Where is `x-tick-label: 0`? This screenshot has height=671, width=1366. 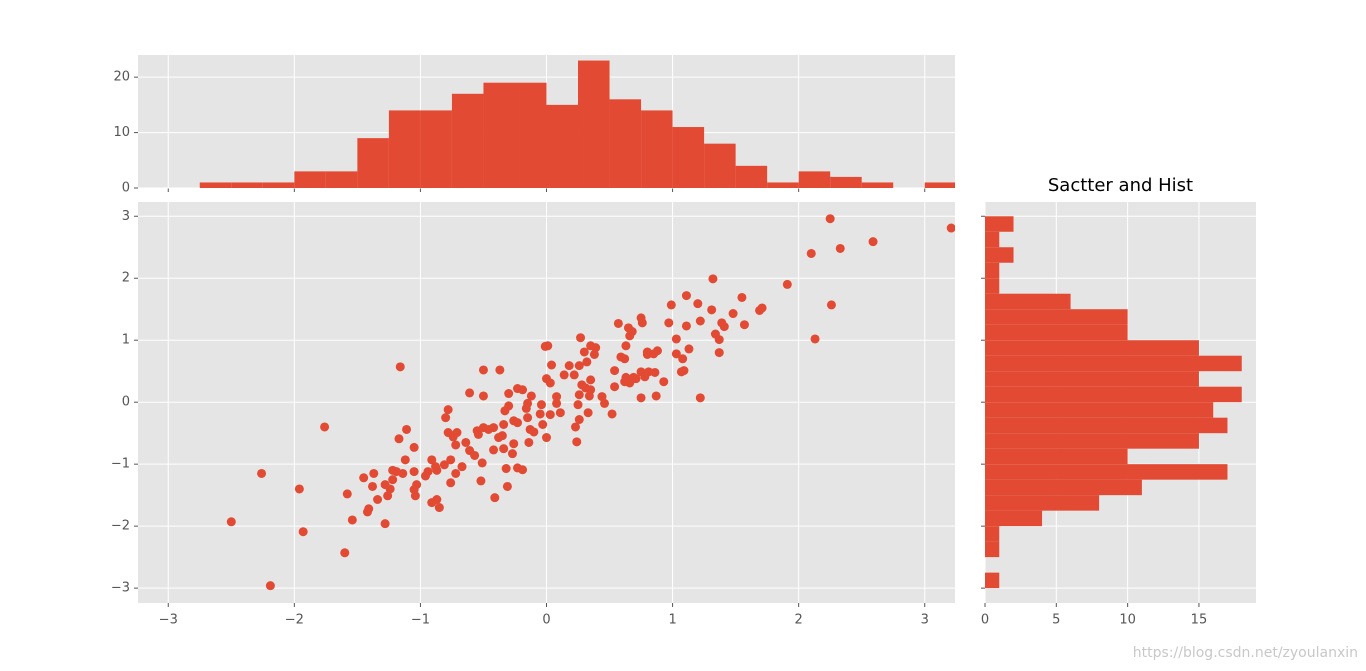
x-tick-label: 0 is located at coordinates (546, 620).